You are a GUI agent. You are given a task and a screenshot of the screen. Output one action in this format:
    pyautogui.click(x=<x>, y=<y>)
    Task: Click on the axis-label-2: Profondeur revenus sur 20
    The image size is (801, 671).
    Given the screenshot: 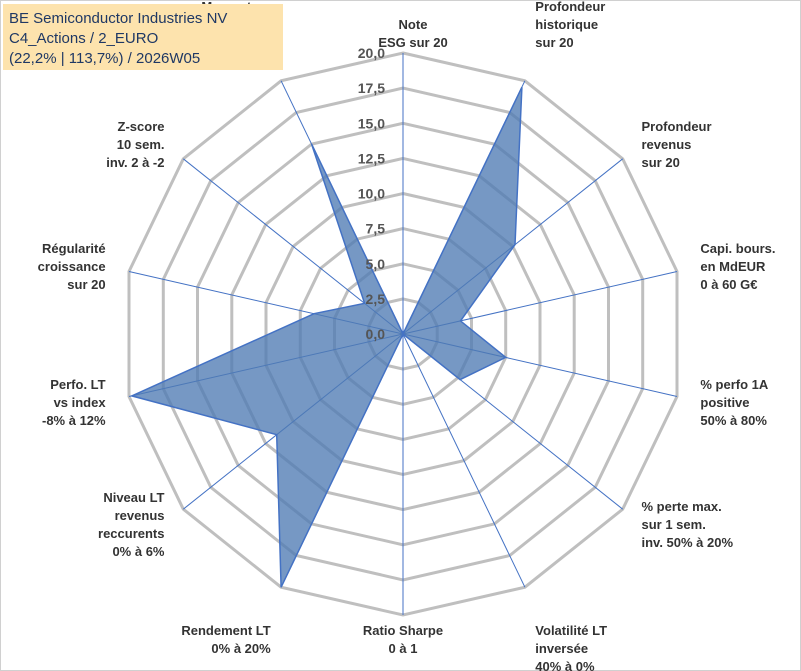 What is the action you would take?
    pyautogui.click(x=677, y=144)
    